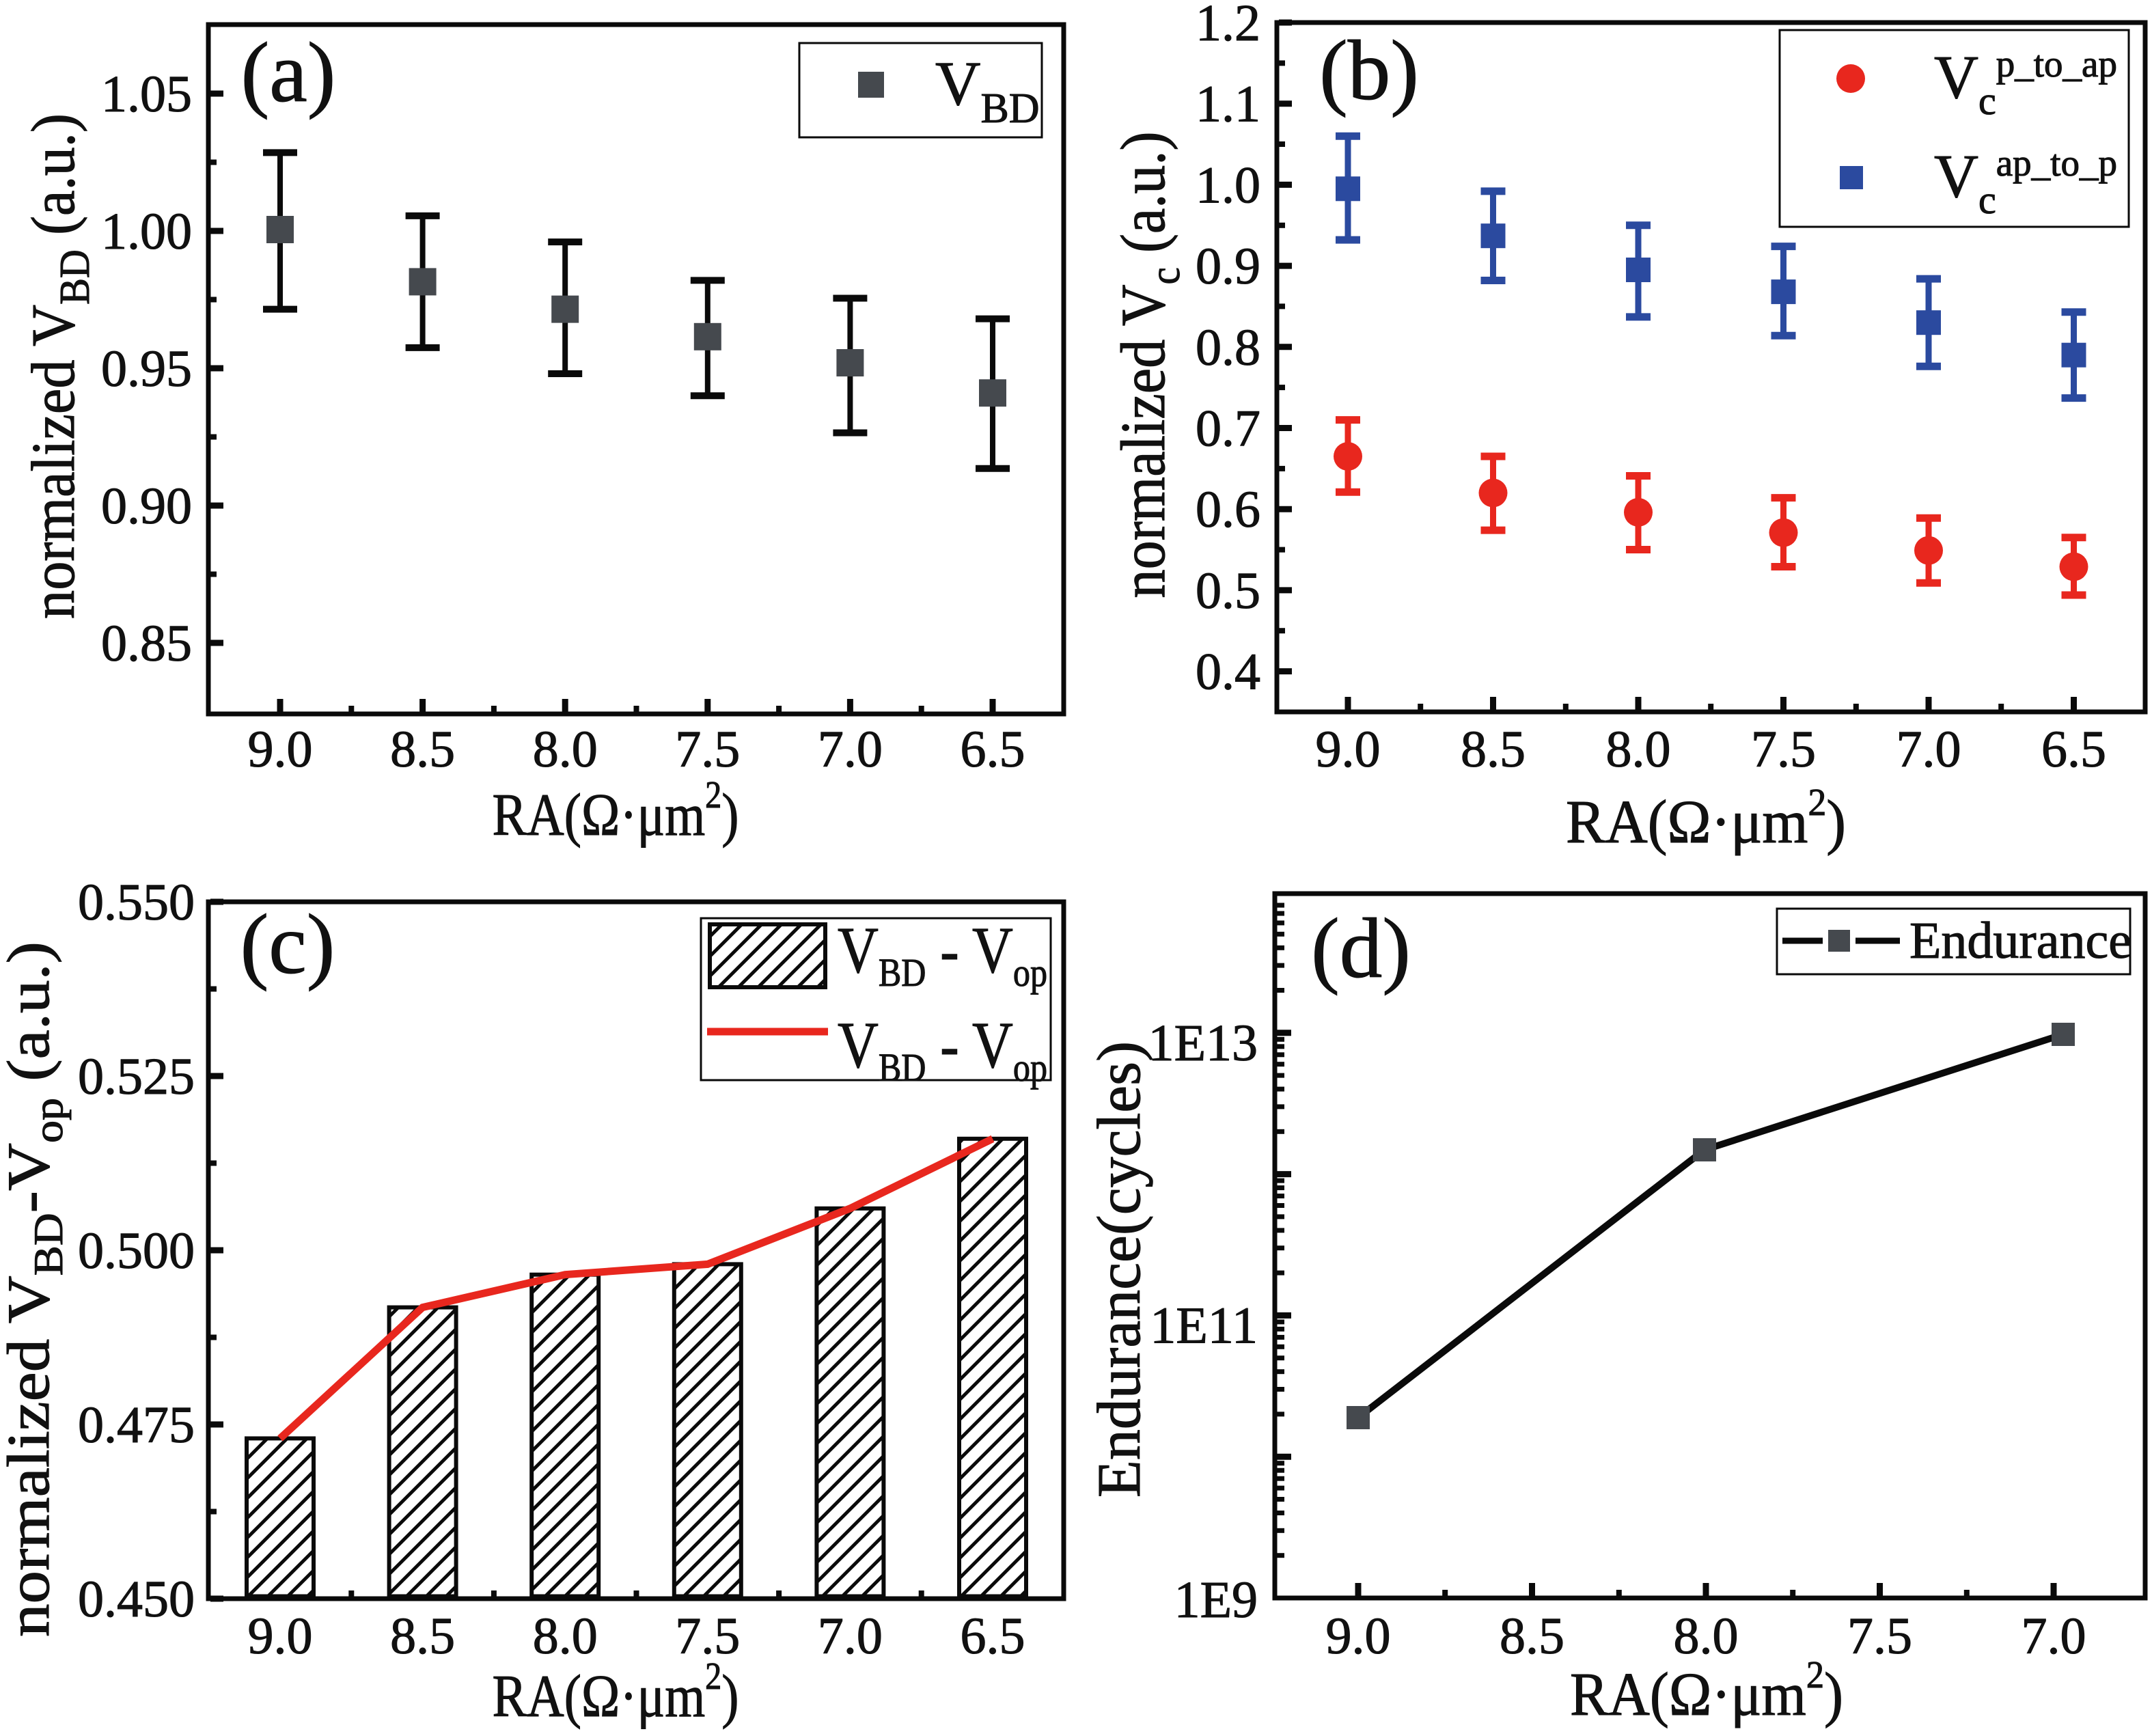 The height and width of the screenshot is (1736, 2152). I want to click on svg-text: 1.00, so click(146, 231).